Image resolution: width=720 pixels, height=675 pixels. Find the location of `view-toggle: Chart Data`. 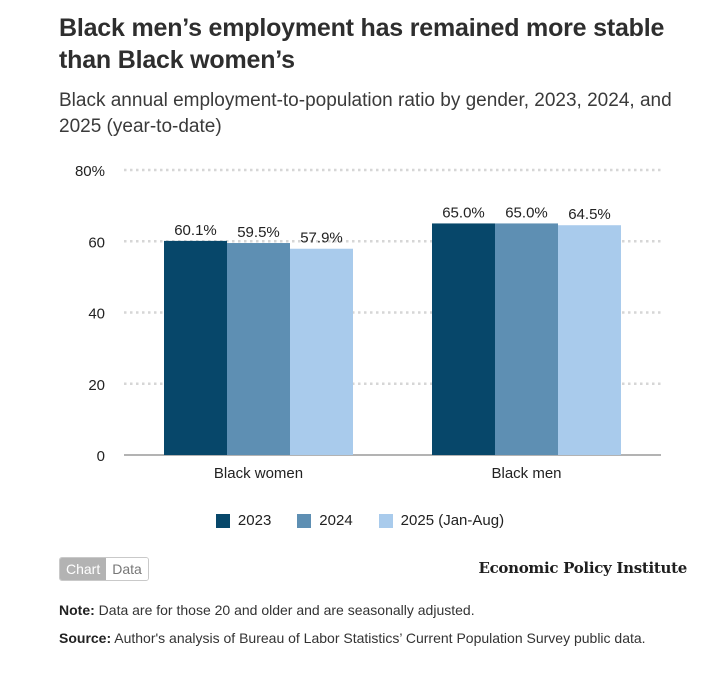

view-toggle: Chart Data is located at coordinates (104, 569).